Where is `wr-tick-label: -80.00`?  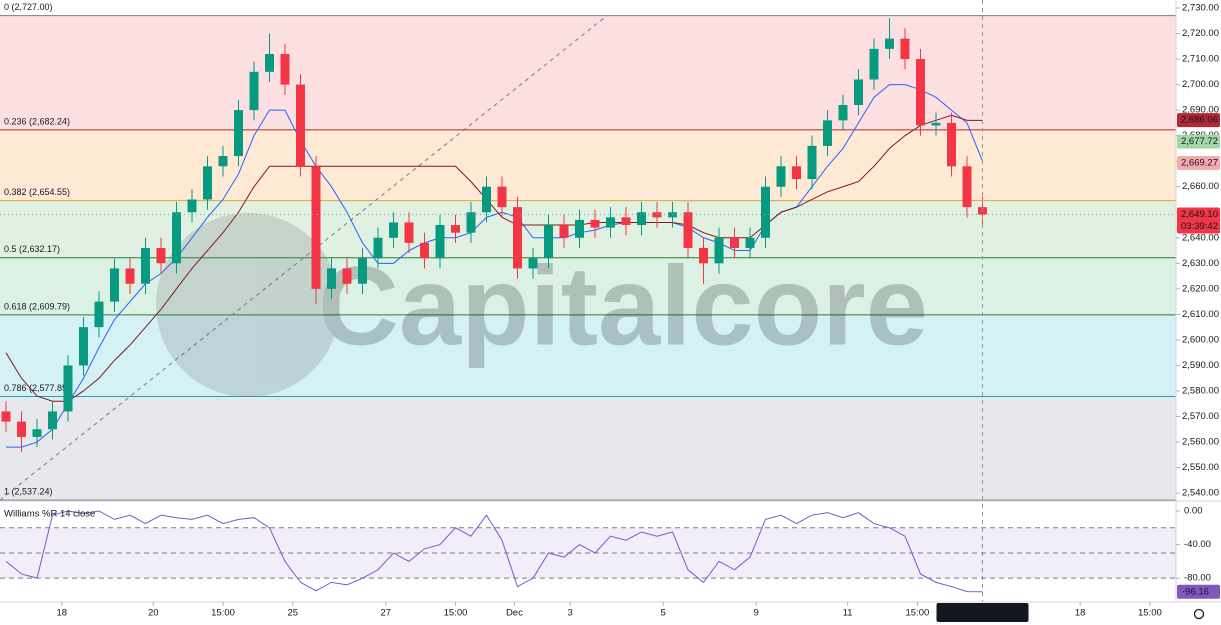 wr-tick-label: -80.00 is located at coordinates (1197, 578).